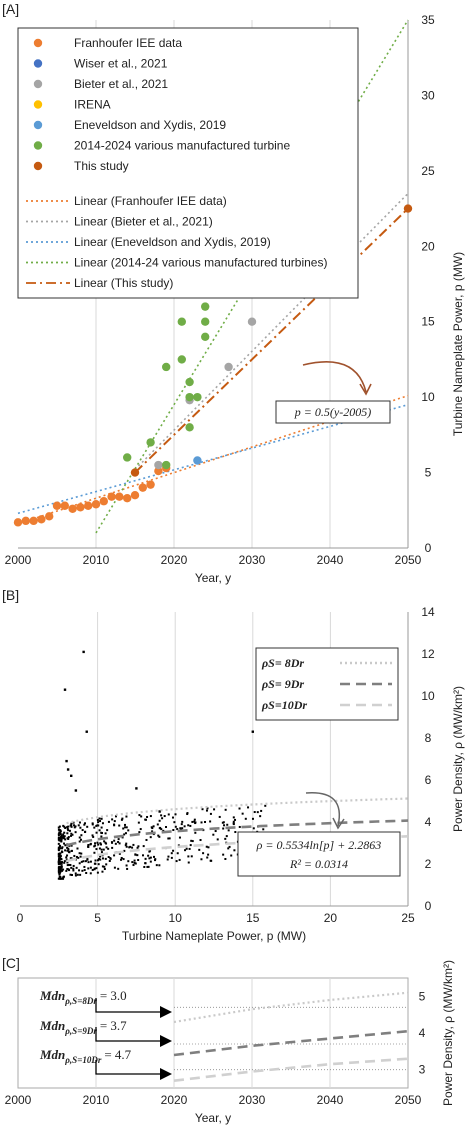  What do you see at coordinates (282, 684) in the screenshot?
I see `legend-entry: ρS= 9Dr` at bounding box center [282, 684].